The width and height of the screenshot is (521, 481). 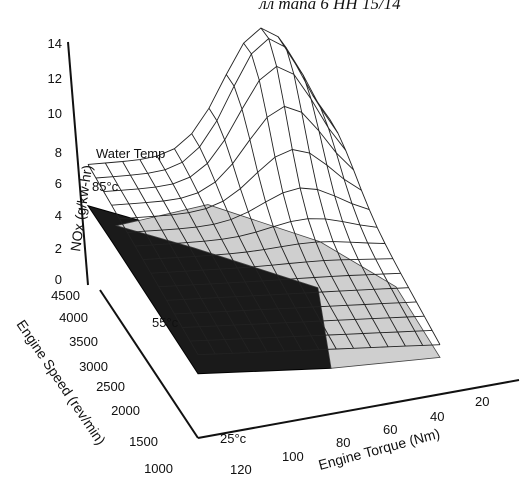 I want to click on surface-label-85c: 85°c, so click(x=105, y=186).